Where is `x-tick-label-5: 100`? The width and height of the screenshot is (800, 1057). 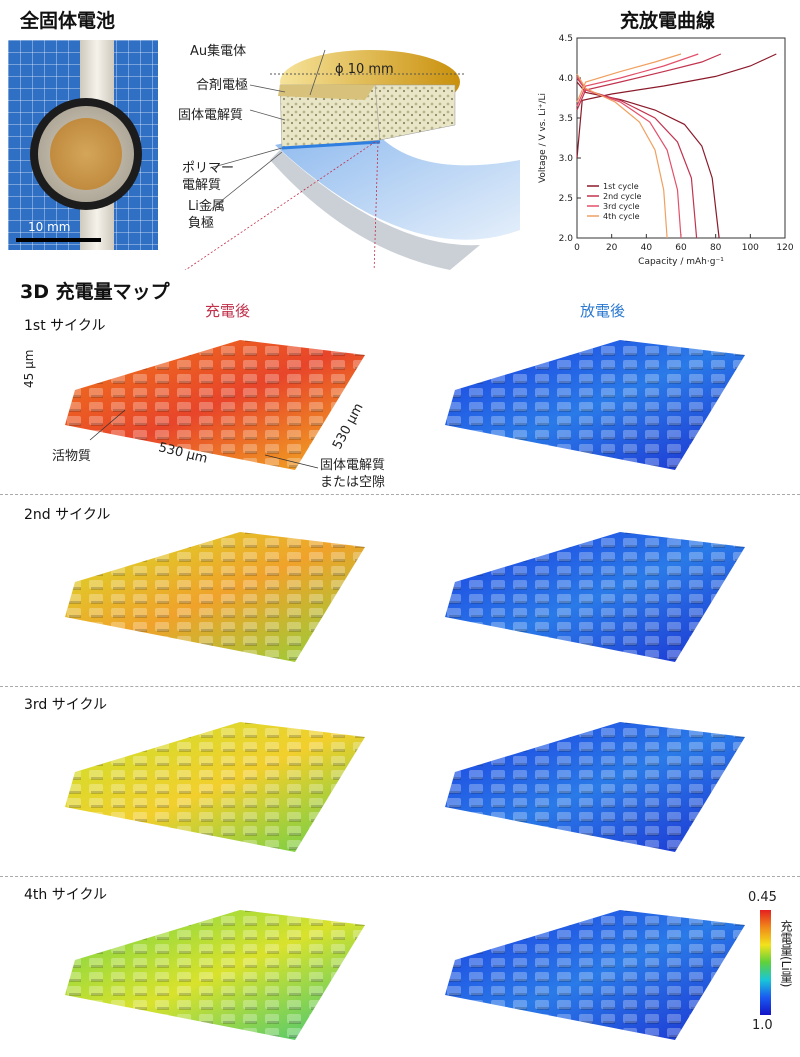
x-tick-label-5: 100 is located at coordinates (750, 248).